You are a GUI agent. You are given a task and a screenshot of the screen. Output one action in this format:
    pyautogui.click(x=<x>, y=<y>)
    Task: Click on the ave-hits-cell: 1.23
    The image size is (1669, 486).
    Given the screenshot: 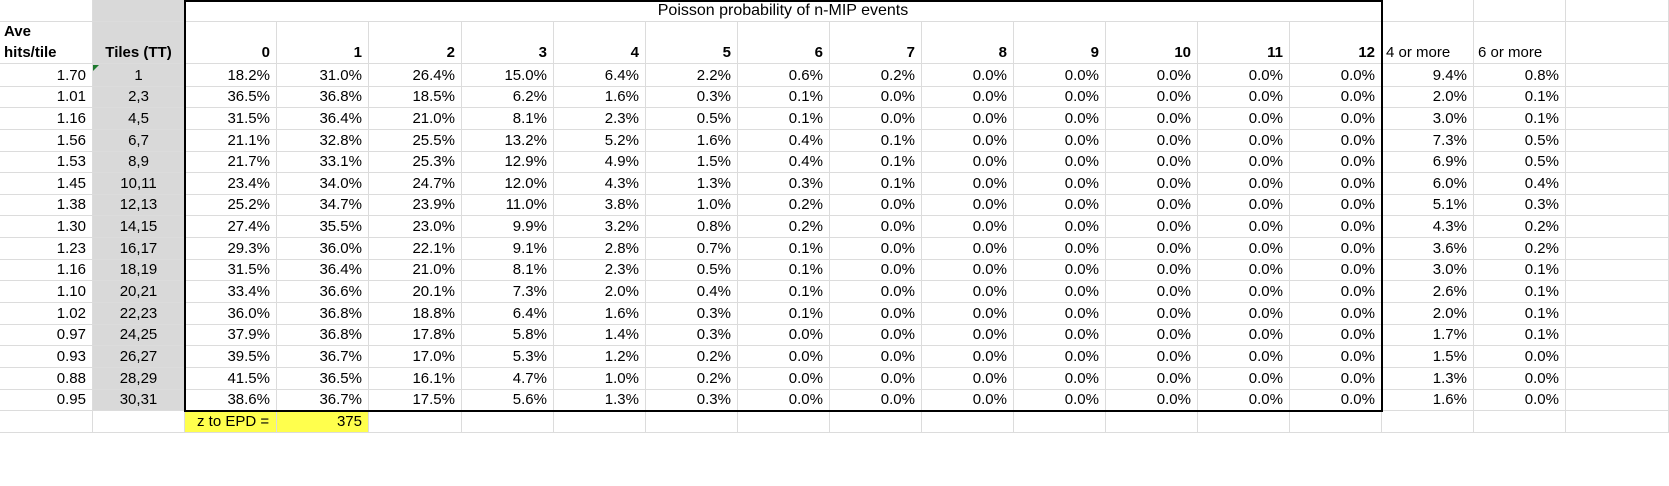 What is the action you would take?
    pyautogui.click(x=46, y=249)
    